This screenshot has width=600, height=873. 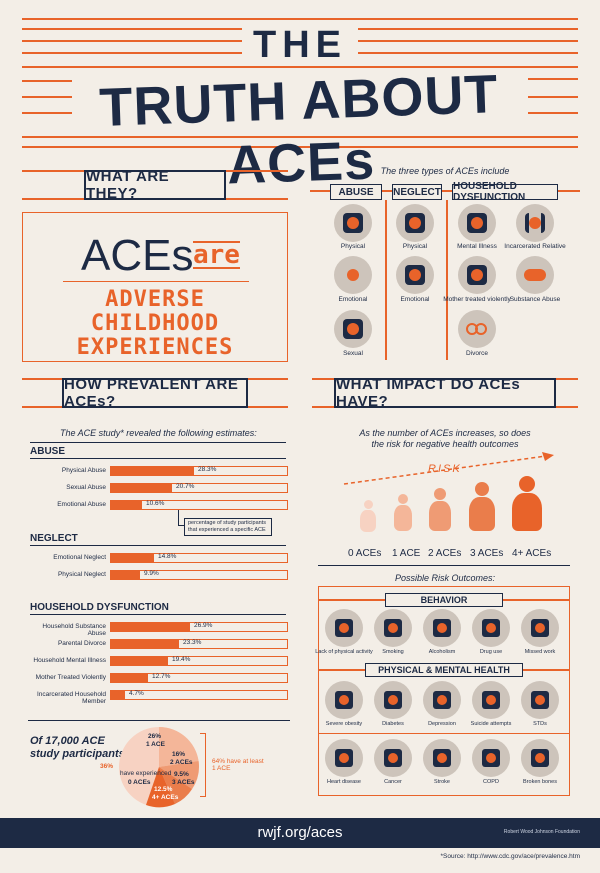 I want to click on outcome-label: Depression, so click(x=442, y=724).